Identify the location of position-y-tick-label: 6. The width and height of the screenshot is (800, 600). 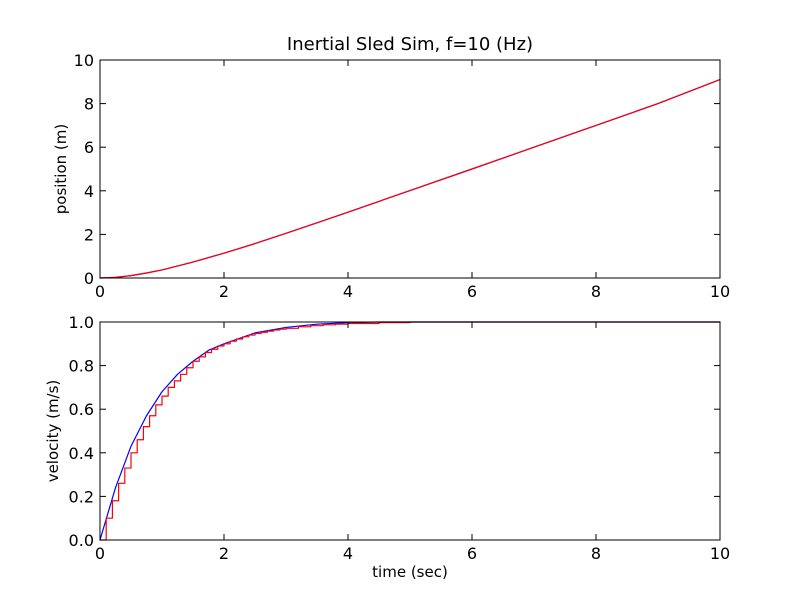
(89, 147).